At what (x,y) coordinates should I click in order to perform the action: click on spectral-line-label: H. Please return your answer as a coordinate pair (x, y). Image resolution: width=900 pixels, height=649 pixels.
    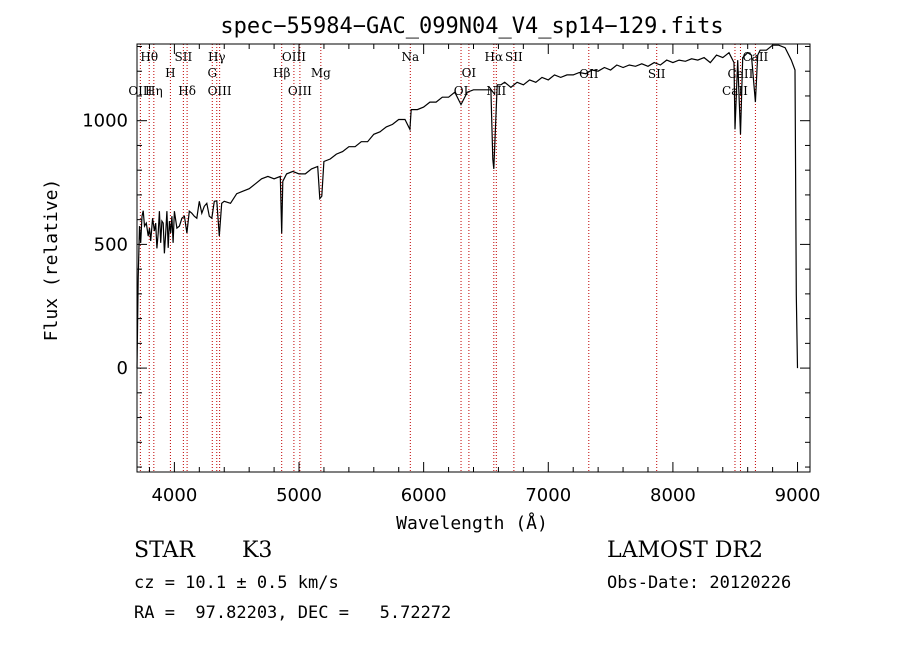
    Looking at the image, I should click on (170, 73).